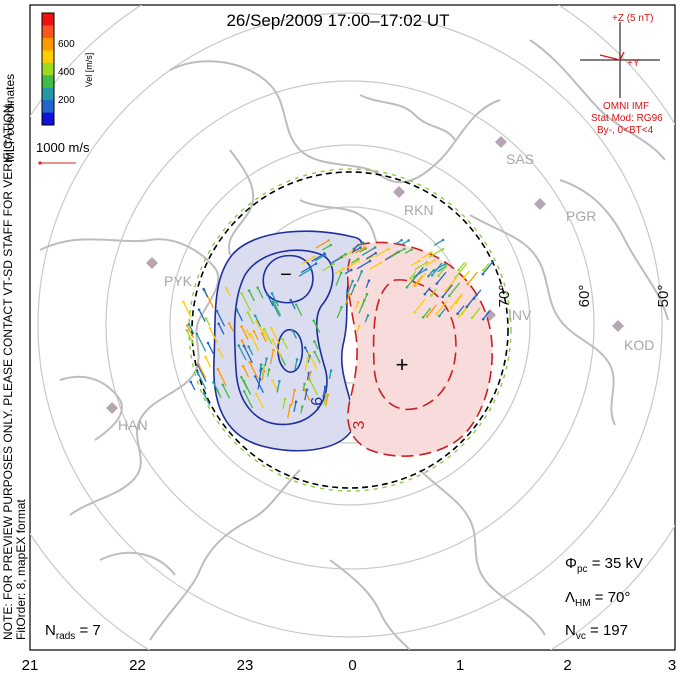 This screenshot has width=680, height=674. Describe the element at coordinates (581, 216) in the screenshot. I see `station-label-pgr: PGR` at that location.